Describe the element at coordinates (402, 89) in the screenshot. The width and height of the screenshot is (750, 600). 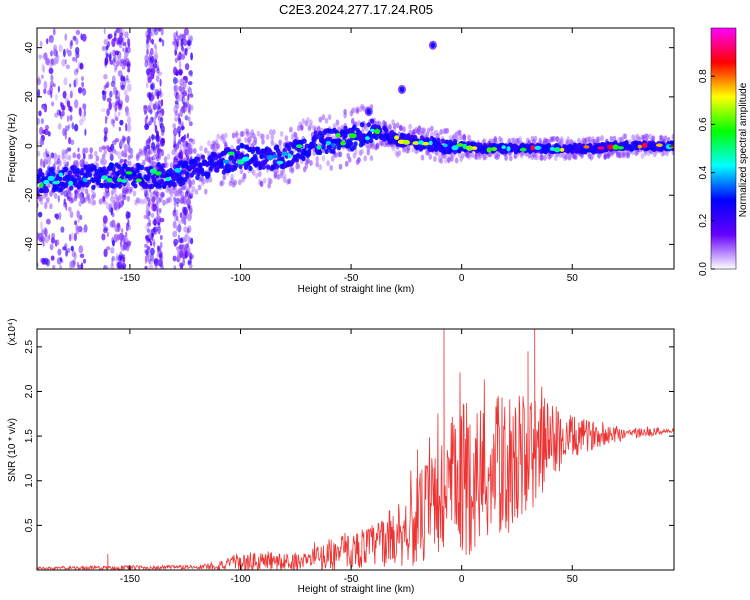
I see `spectrogram-outlier-core` at that location.